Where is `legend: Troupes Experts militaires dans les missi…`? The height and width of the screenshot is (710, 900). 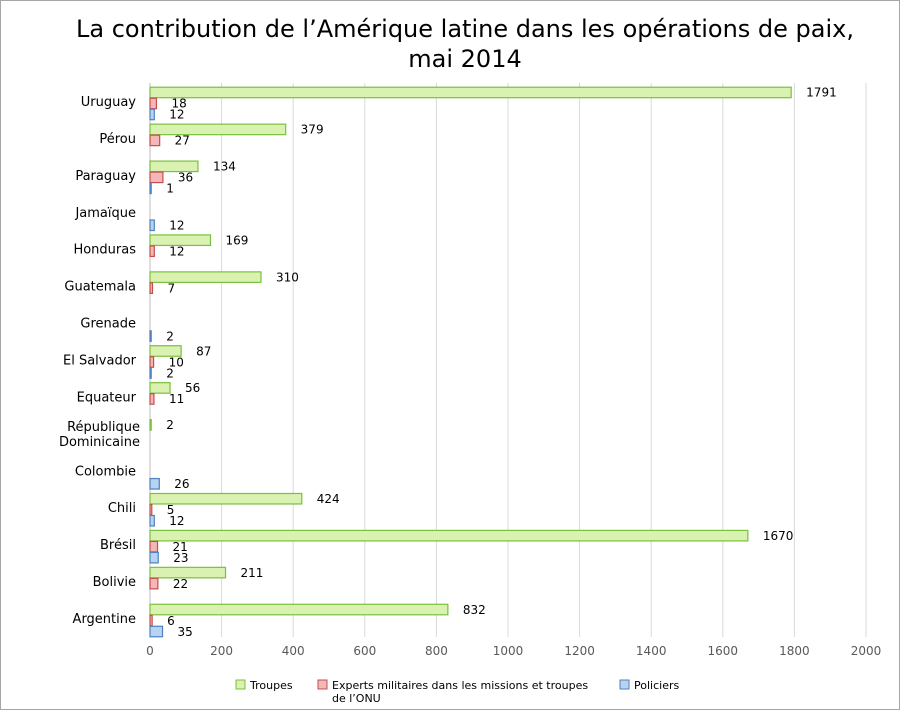
legend: Troupes Experts militaires dans les missi… is located at coordinates (457, 692).